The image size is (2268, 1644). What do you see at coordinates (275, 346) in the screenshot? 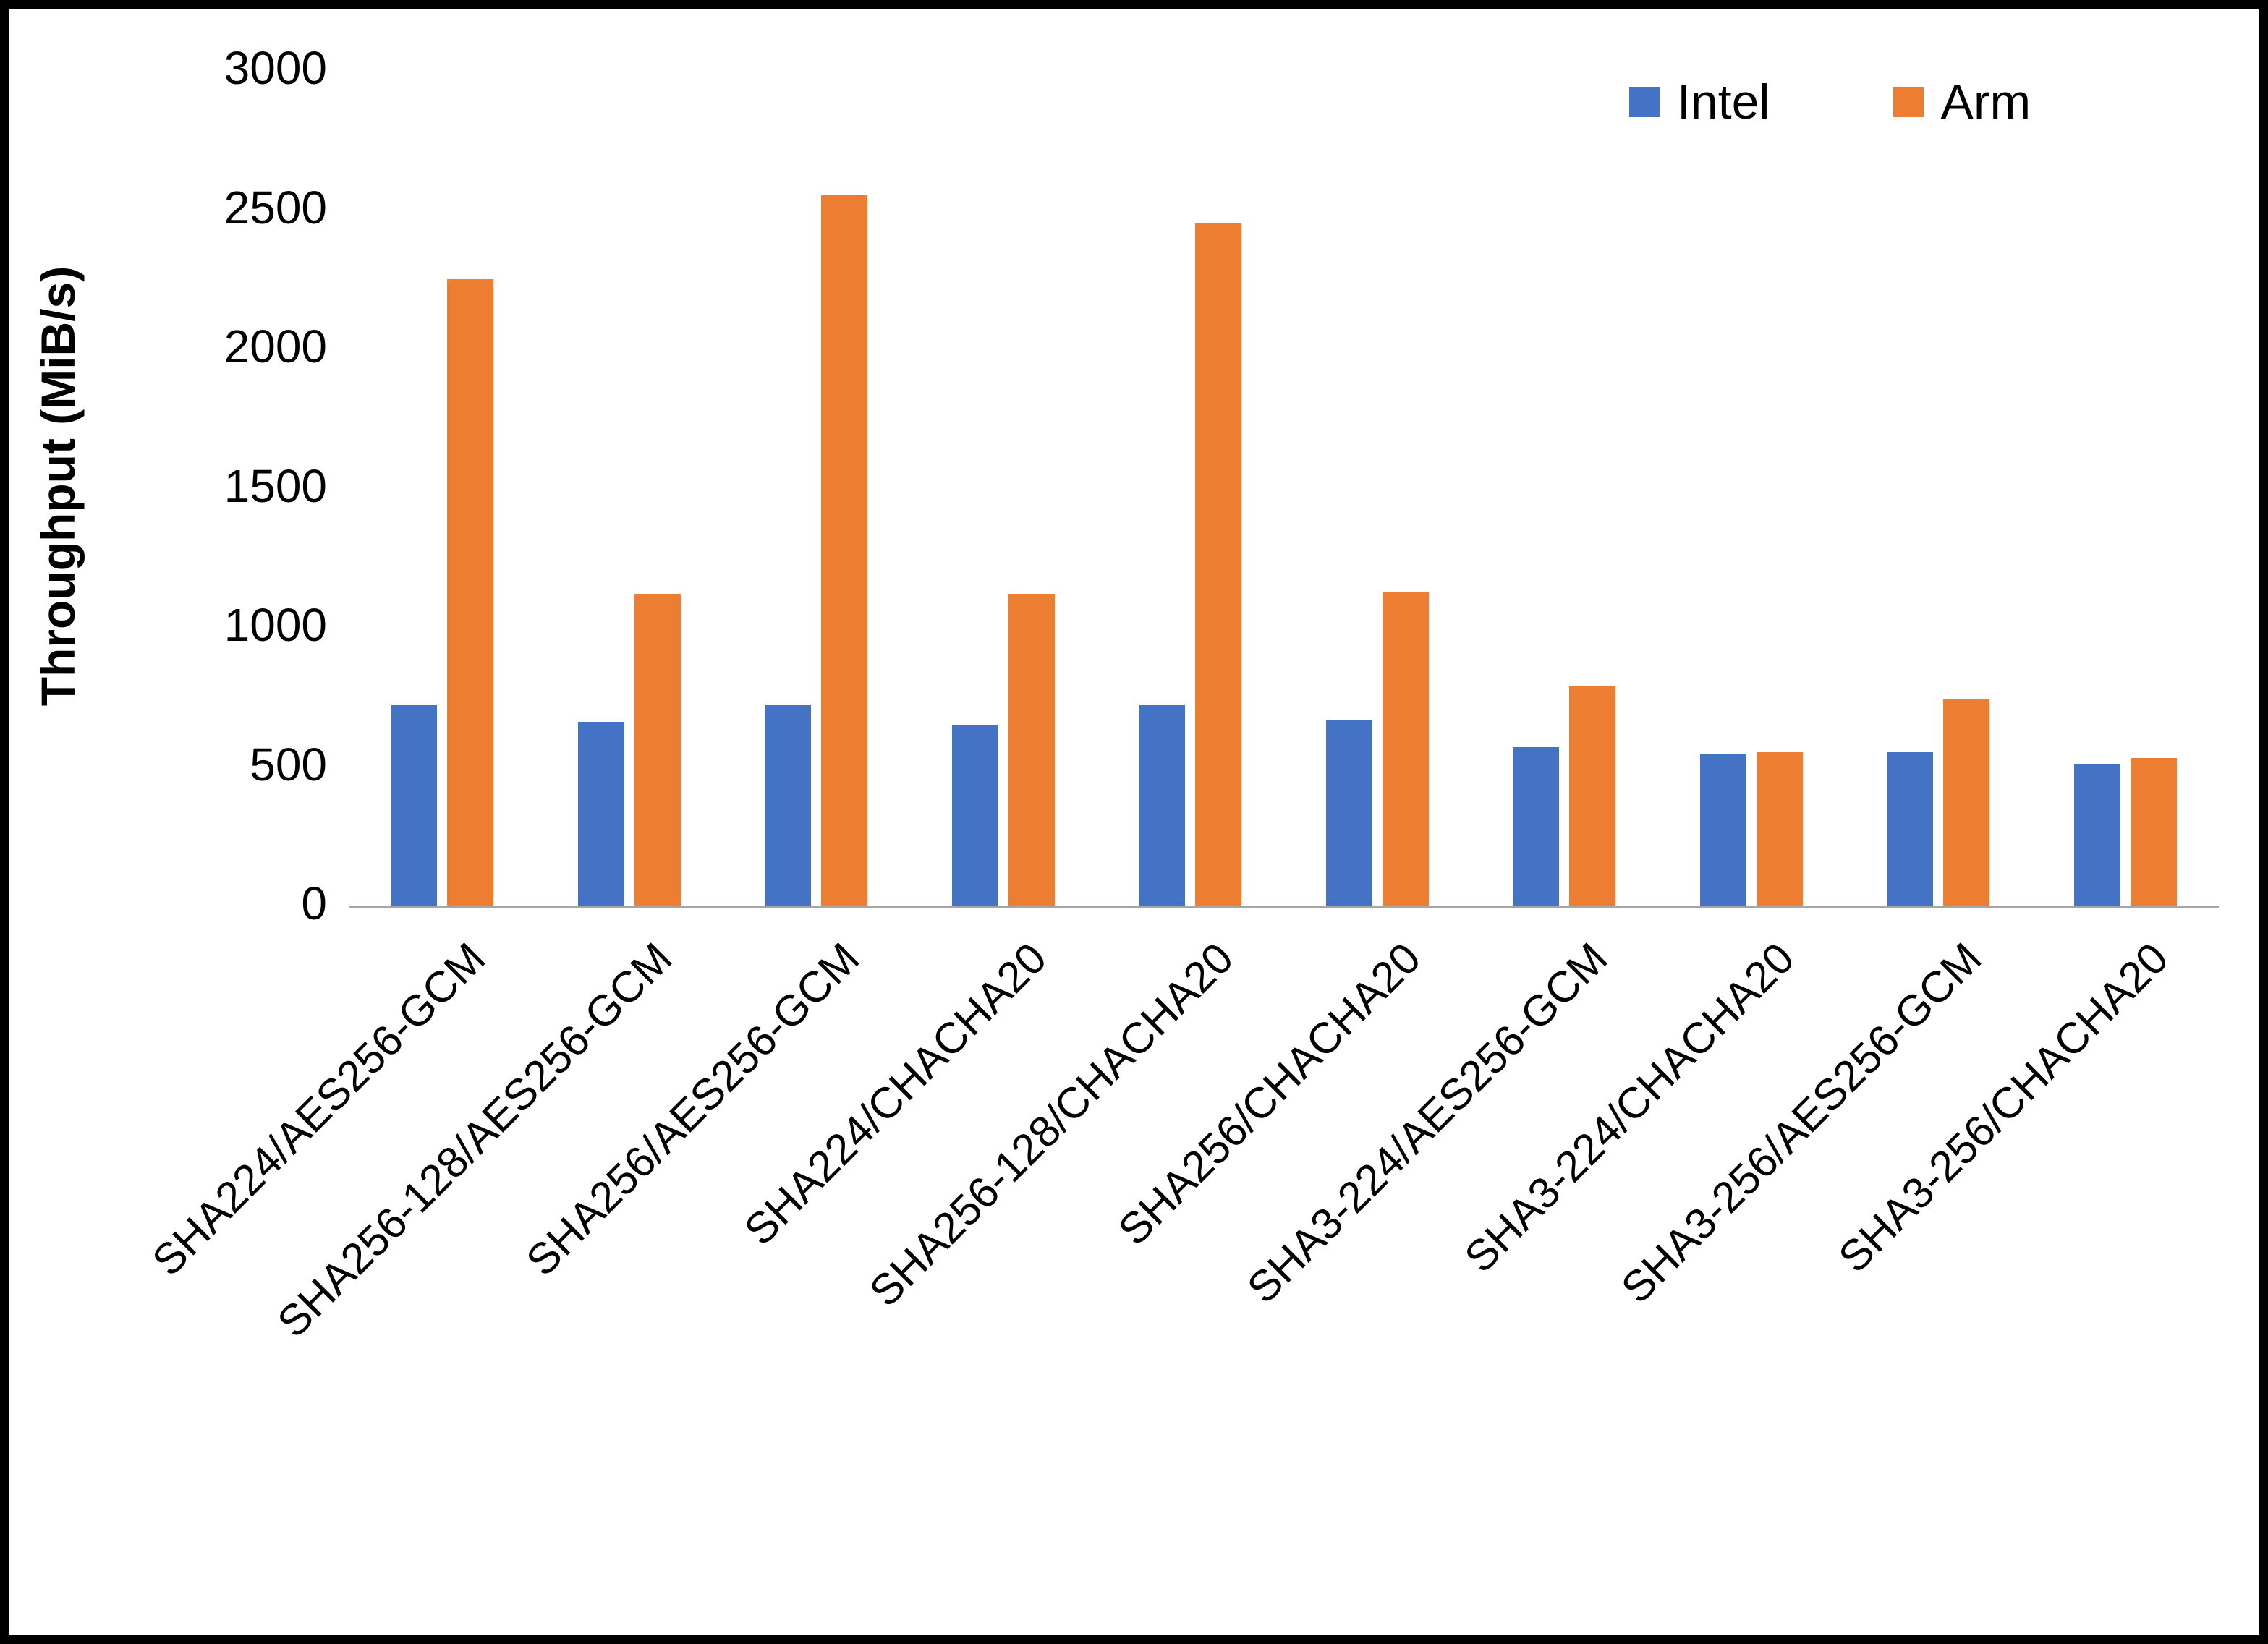
I see `y-tick-label: 2000` at bounding box center [275, 346].